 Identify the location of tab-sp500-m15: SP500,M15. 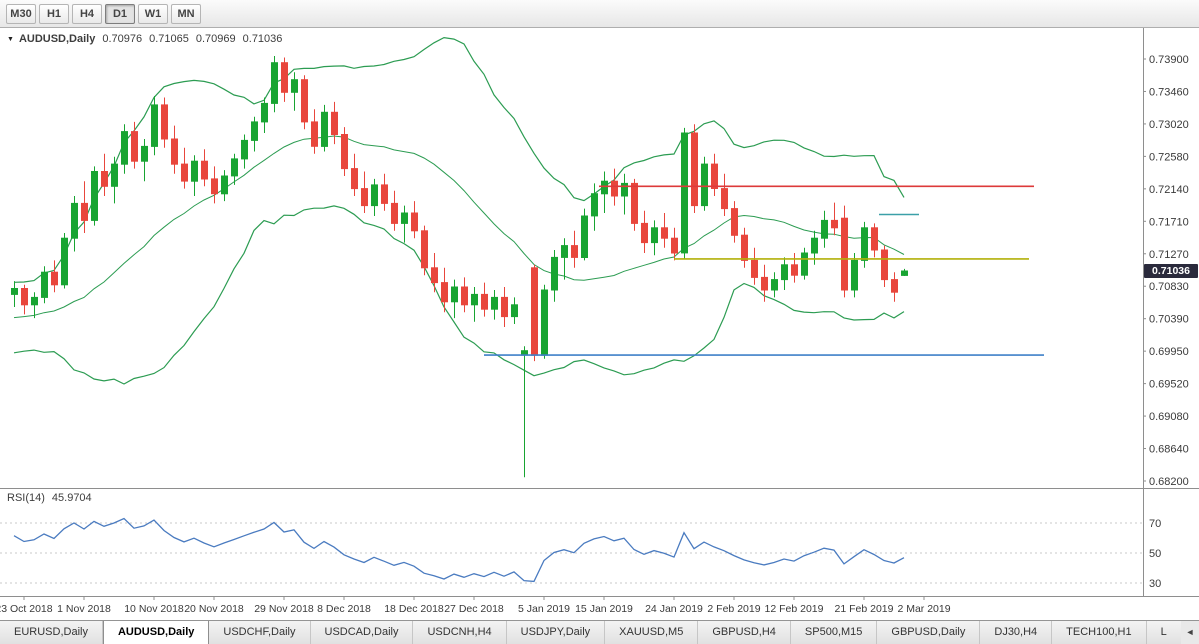
(834, 632).